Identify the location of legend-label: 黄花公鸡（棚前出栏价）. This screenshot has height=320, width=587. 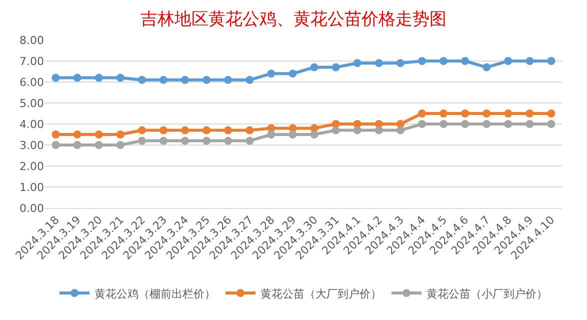
(155, 293).